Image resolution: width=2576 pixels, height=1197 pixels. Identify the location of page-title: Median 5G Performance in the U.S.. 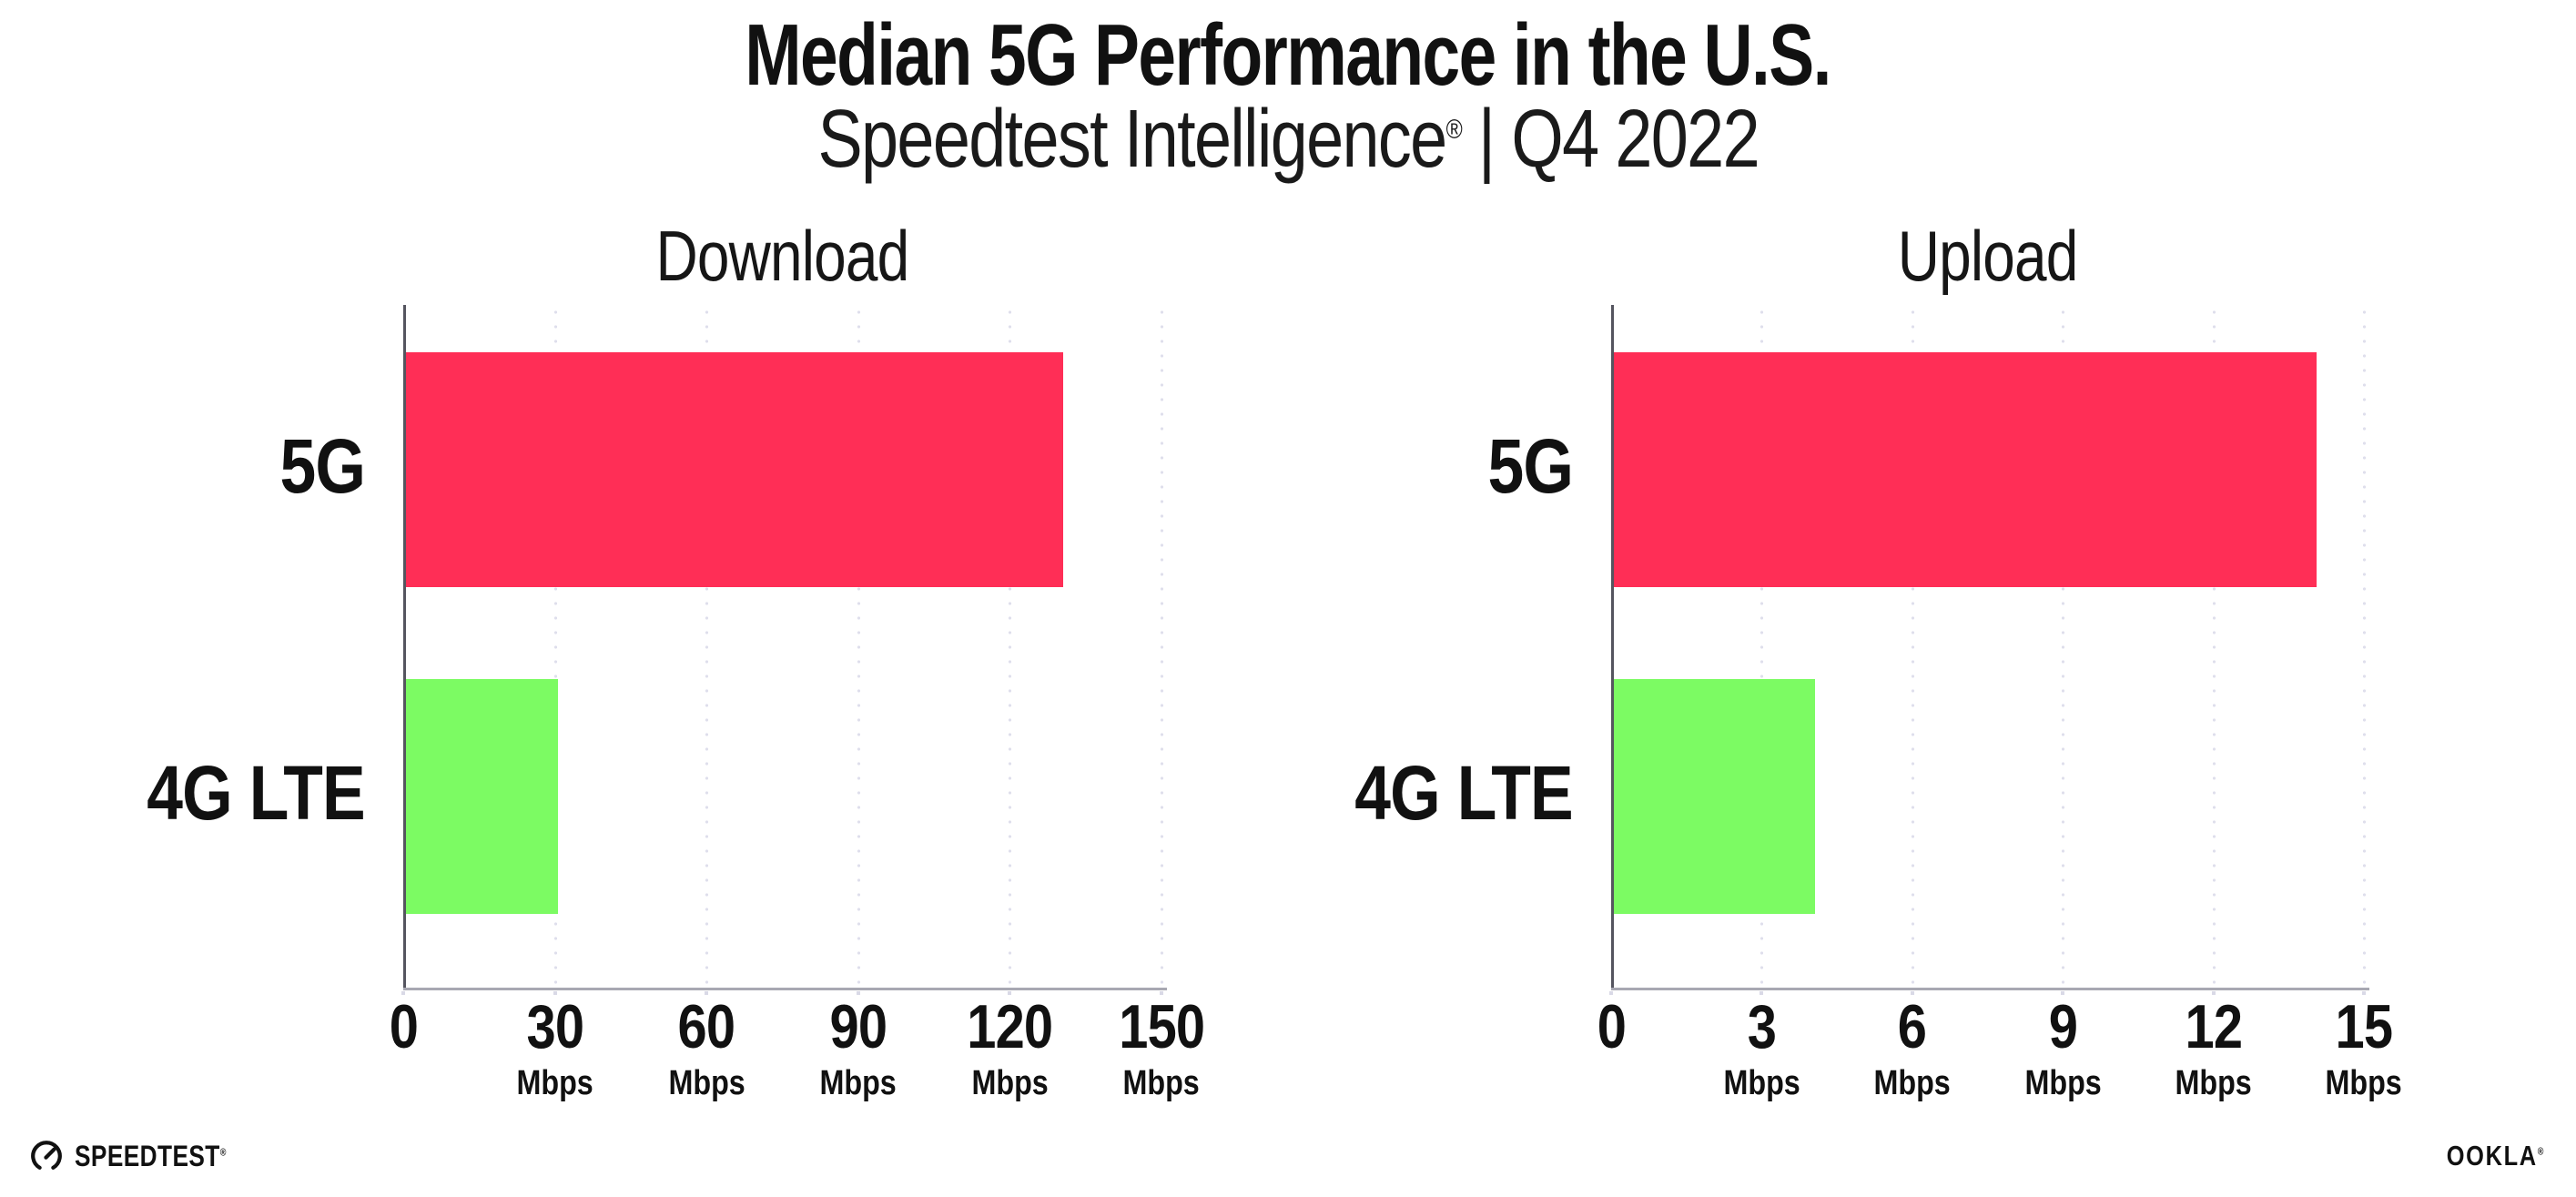
(1288, 56).